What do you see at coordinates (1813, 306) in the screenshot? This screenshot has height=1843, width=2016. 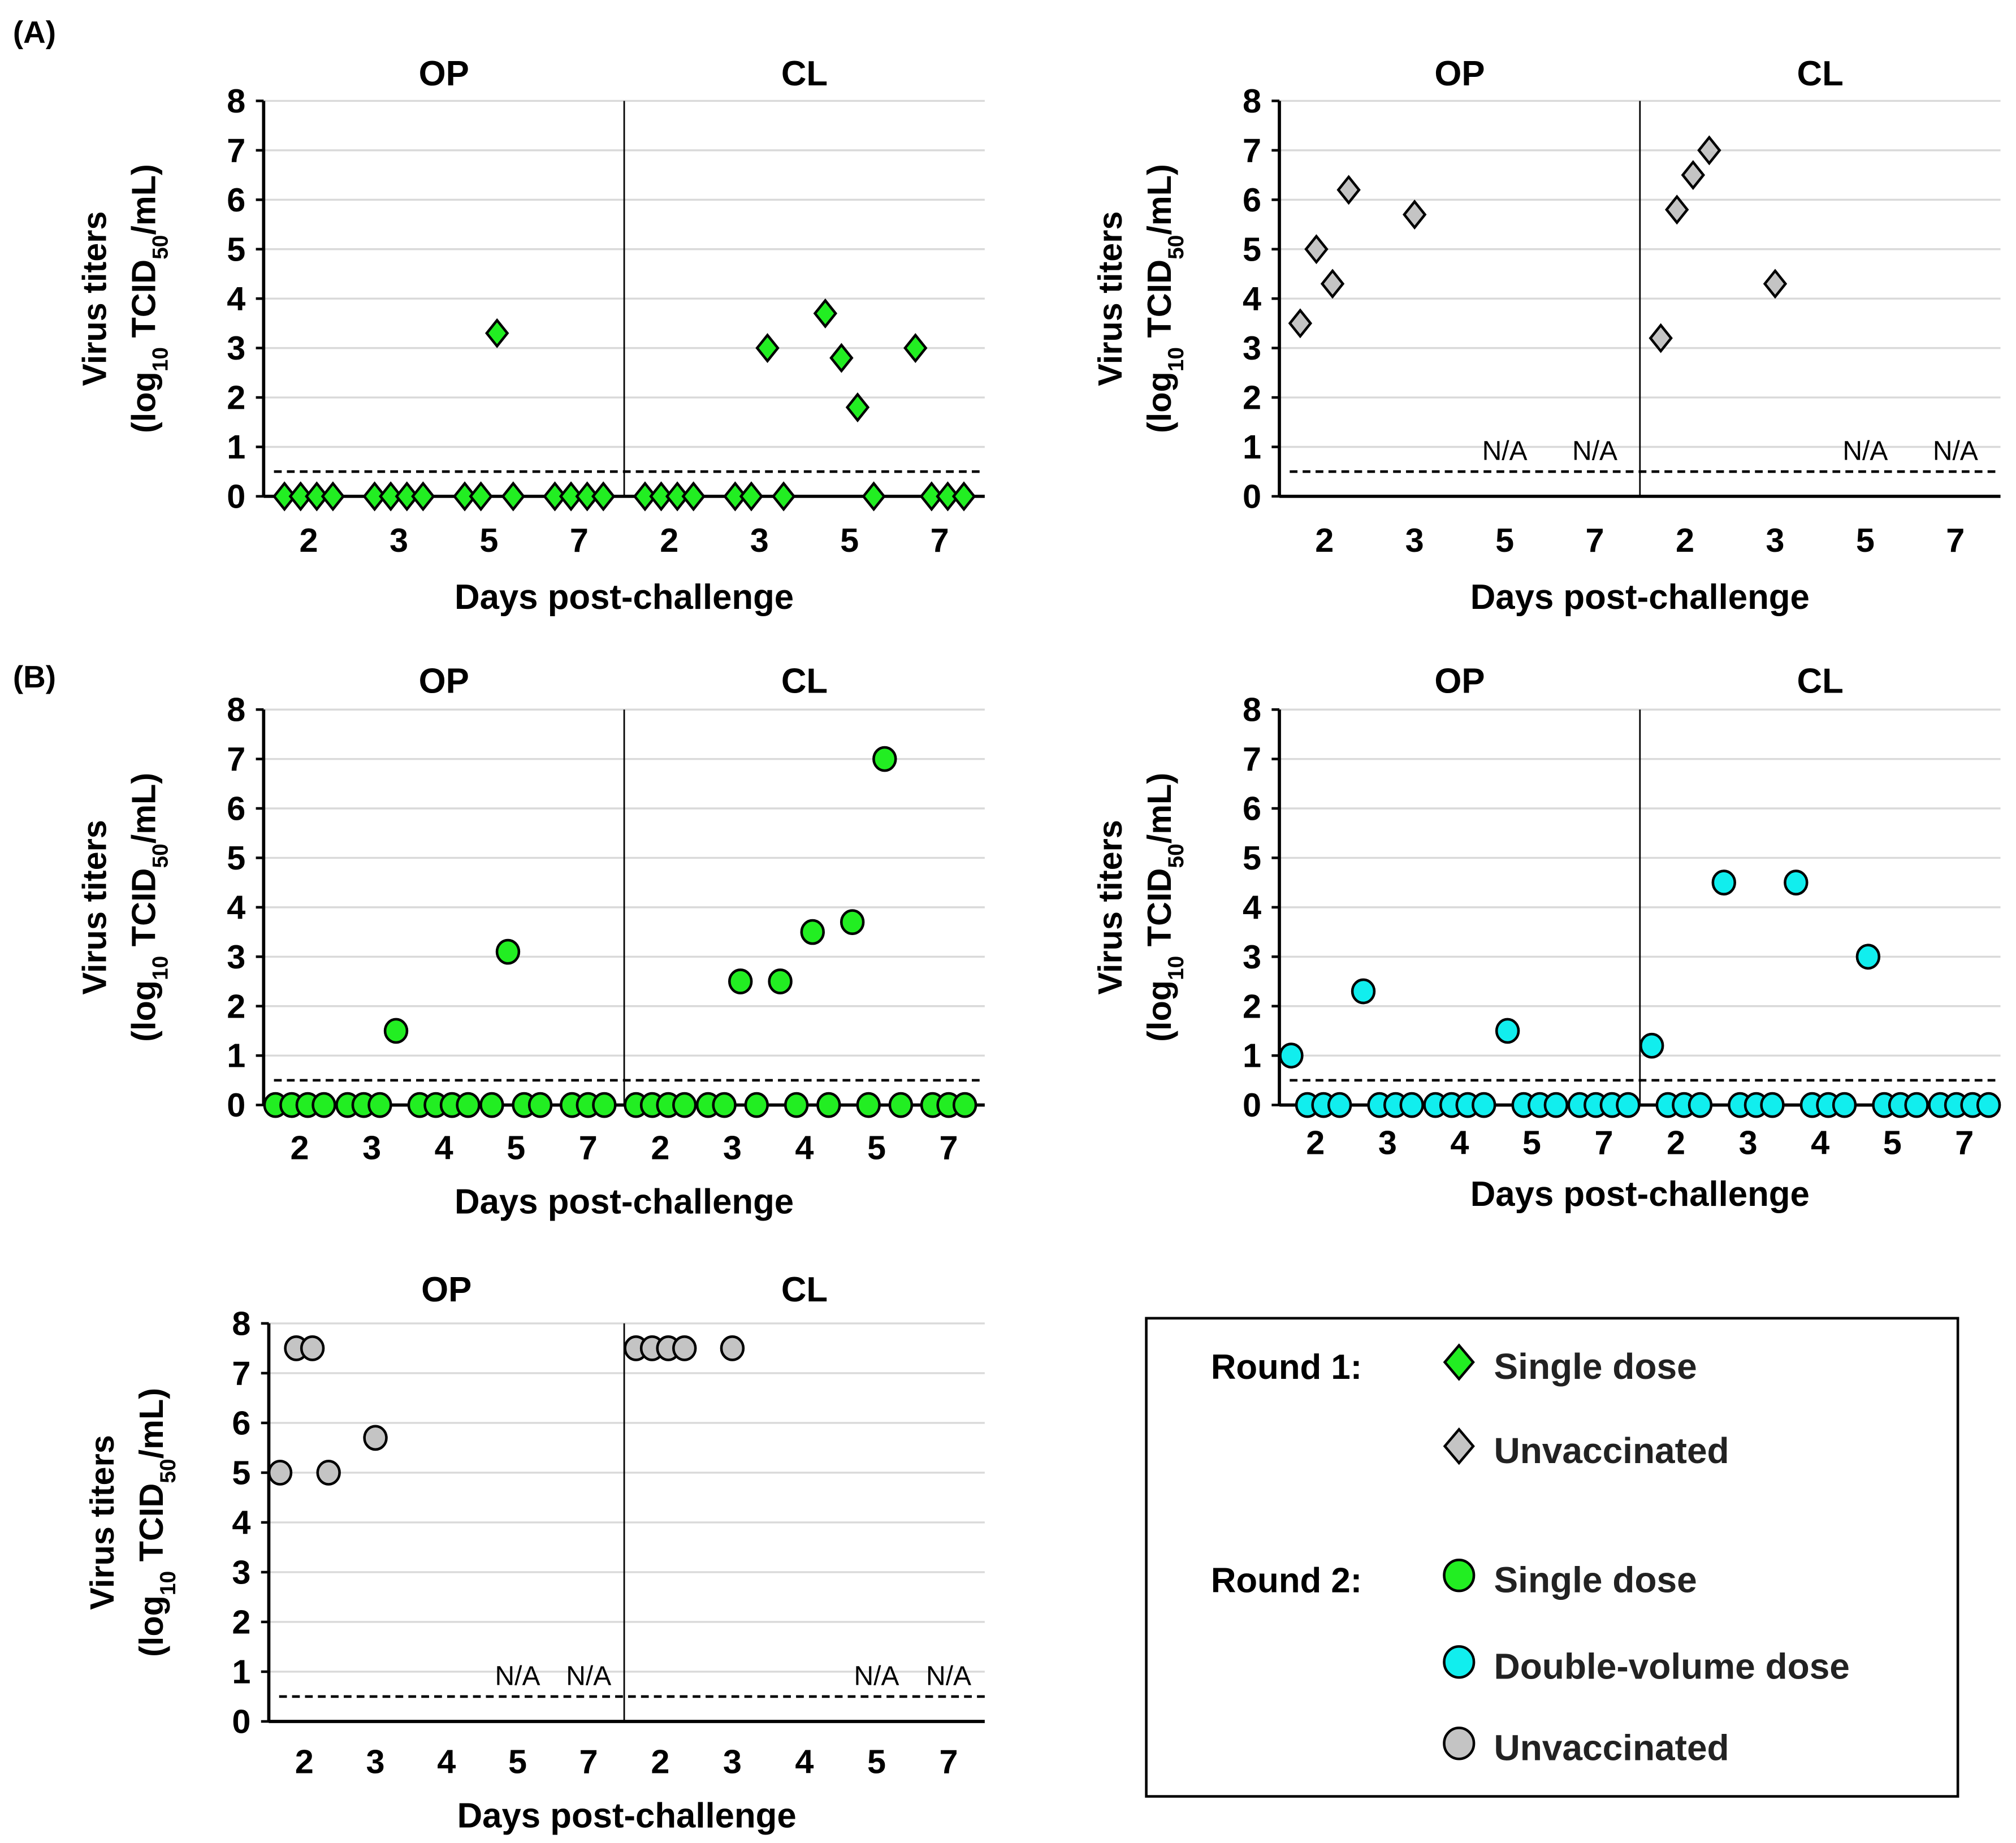 I see `section-cl: CL 2 3 5 N/A 7 N/A` at bounding box center [1813, 306].